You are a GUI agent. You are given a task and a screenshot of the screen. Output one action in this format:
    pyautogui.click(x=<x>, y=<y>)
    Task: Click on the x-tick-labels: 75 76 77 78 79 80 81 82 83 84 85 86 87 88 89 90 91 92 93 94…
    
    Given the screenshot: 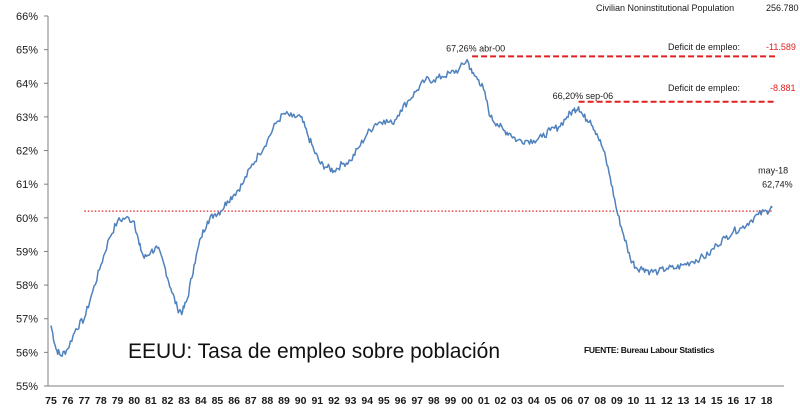 What is the action you would take?
    pyautogui.click(x=409, y=401)
    